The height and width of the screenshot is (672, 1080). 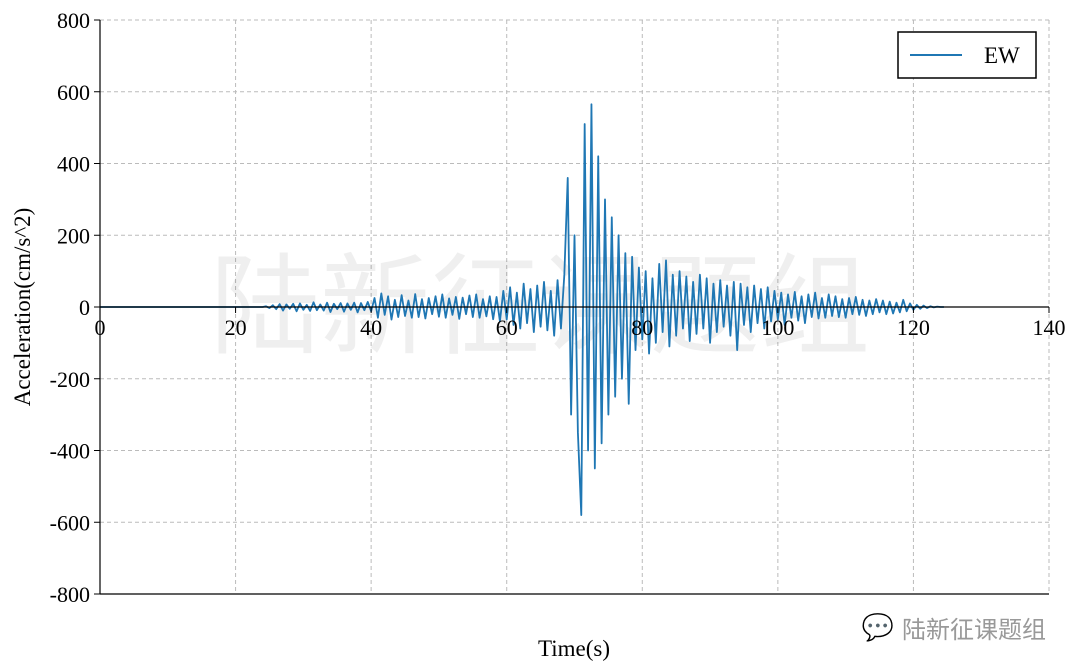 What do you see at coordinates (1002, 55) in the screenshot?
I see `legend-label: EW` at bounding box center [1002, 55].